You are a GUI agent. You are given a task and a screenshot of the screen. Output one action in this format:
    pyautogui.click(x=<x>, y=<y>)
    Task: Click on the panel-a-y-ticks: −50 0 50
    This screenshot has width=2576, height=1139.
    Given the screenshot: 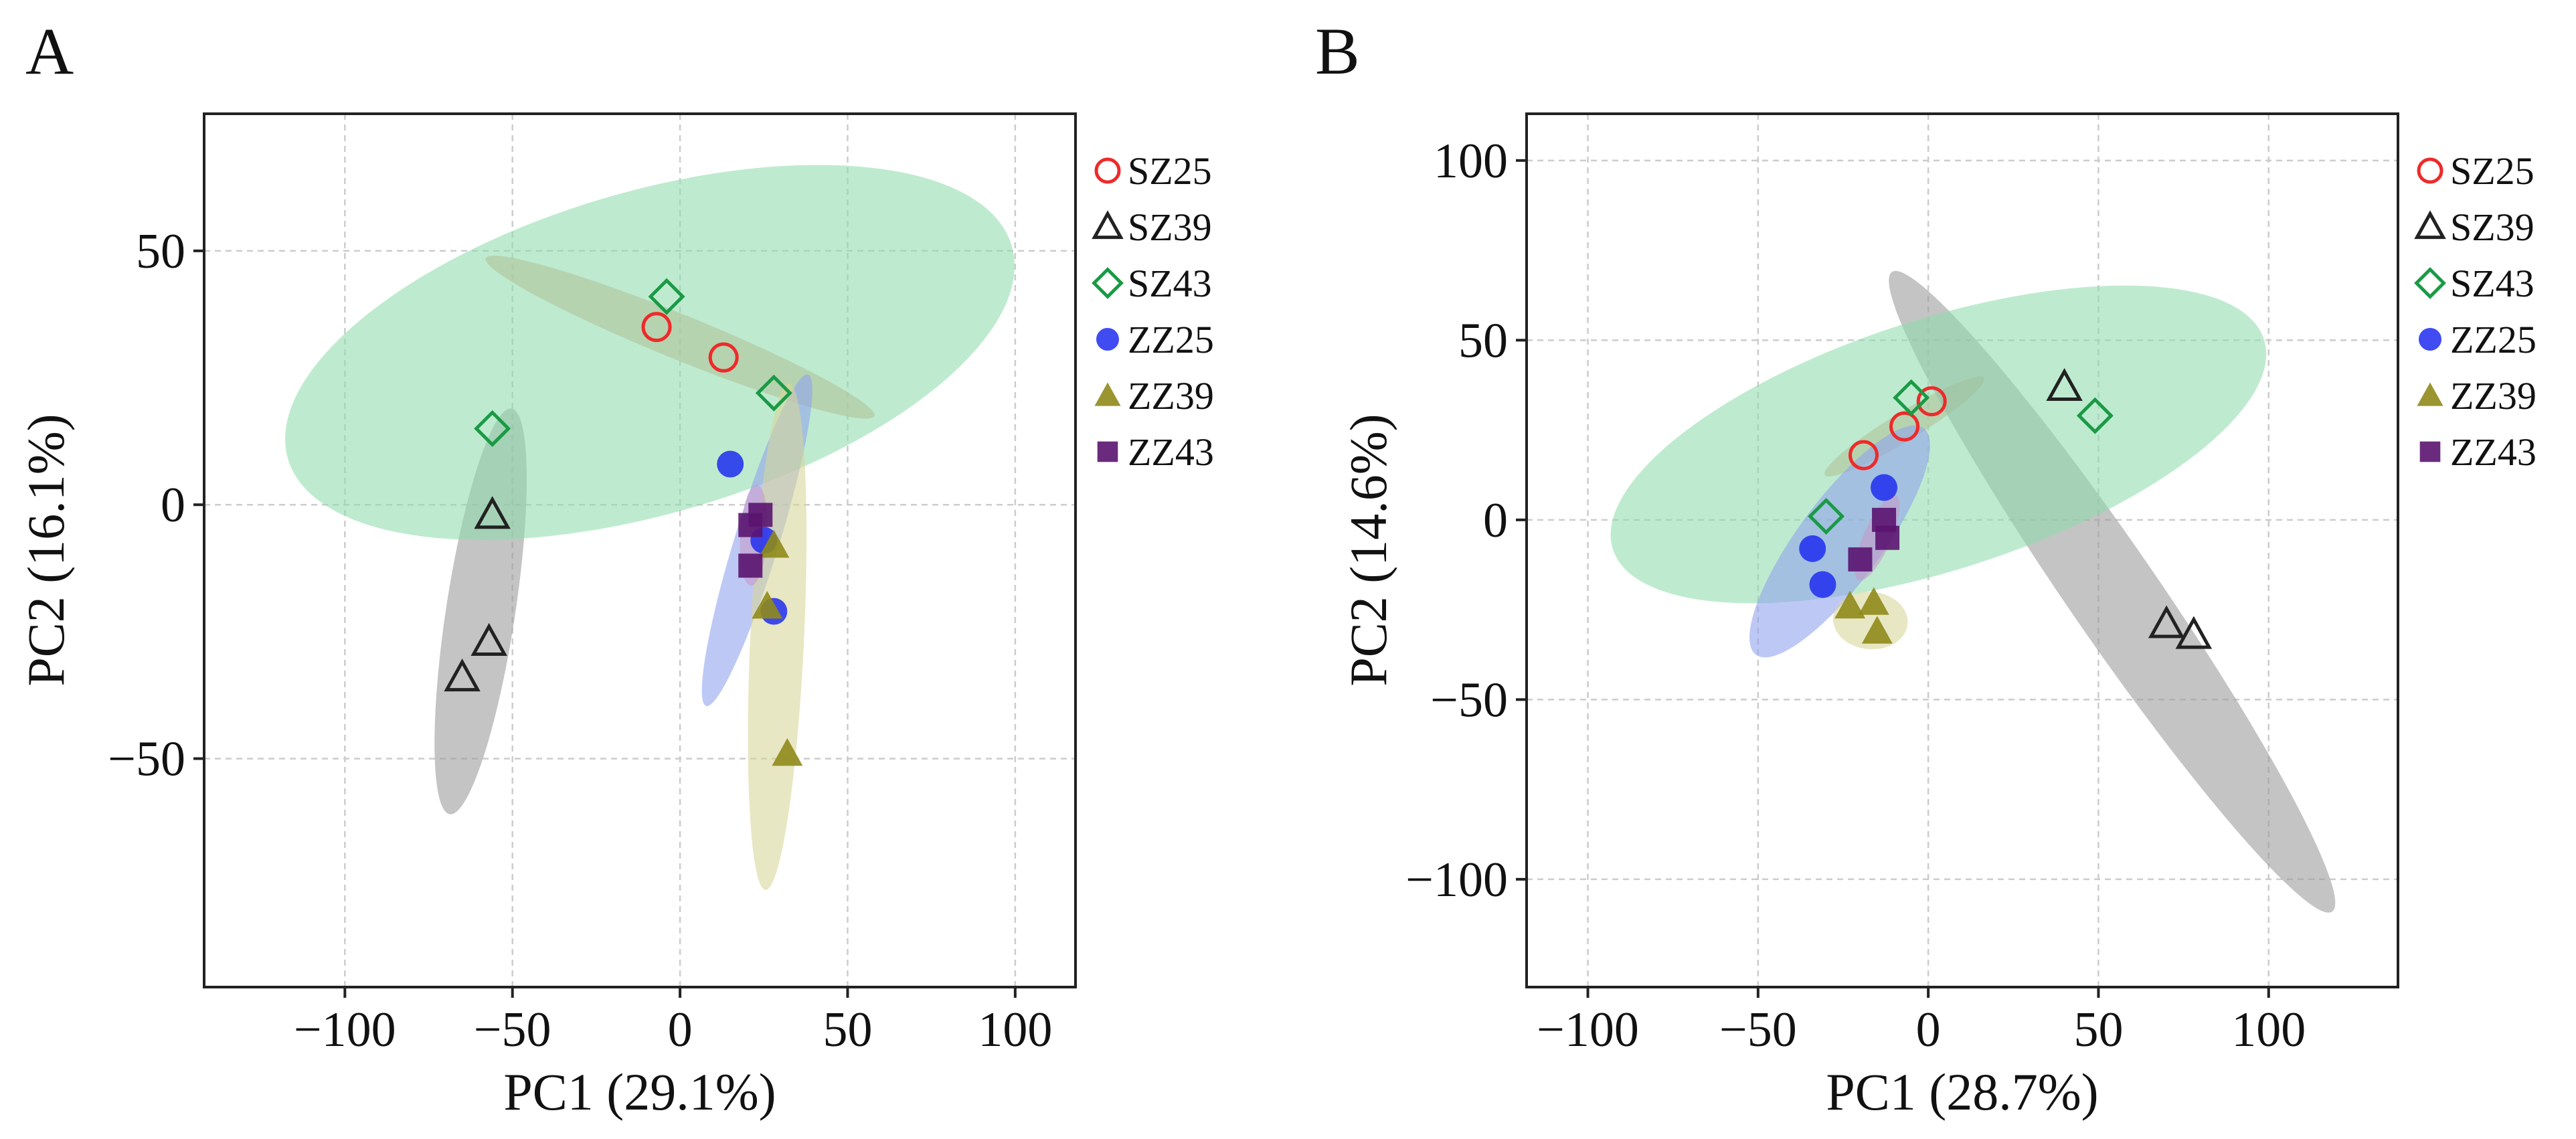 What is the action you would take?
    pyautogui.click(x=156, y=505)
    